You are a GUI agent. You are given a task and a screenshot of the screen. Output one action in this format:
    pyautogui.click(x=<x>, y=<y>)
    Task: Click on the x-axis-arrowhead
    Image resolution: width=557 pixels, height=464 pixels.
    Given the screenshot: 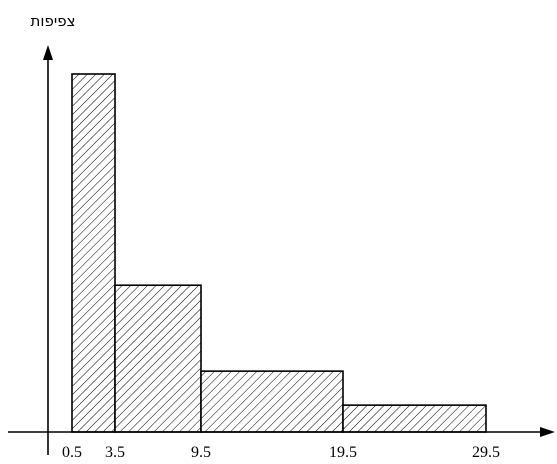 What is the action you would take?
    pyautogui.click(x=547, y=432)
    